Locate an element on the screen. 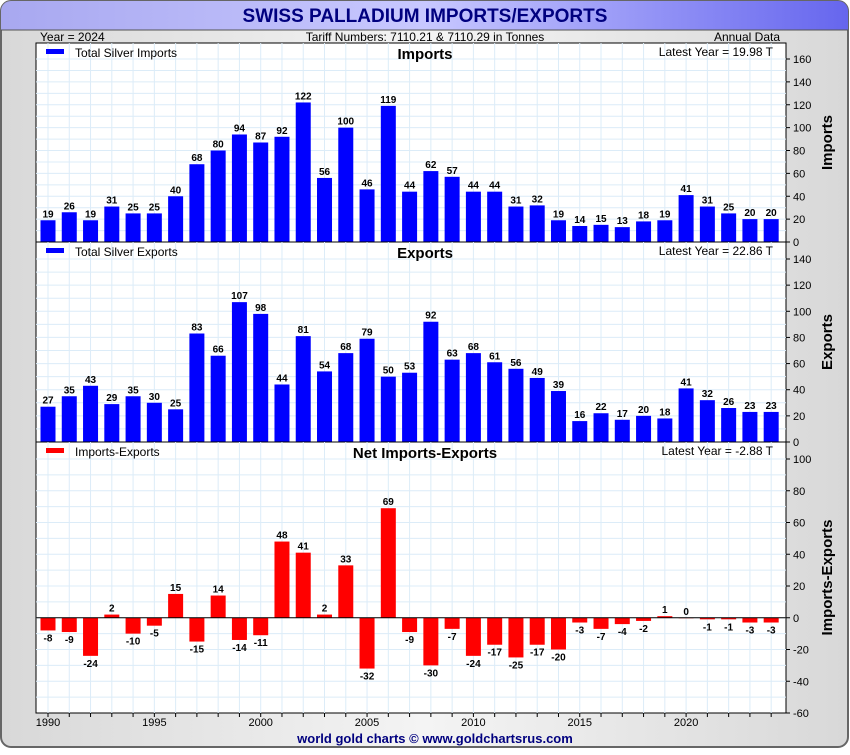  data-label: 0 is located at coordinates (686, 612).